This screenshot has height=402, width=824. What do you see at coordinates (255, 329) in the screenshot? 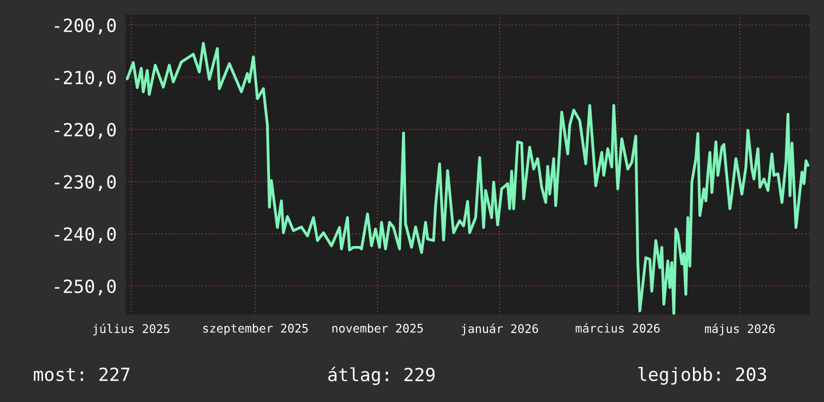
I see `x-tick-label: szeptember 2025` at bounding box center [255, 329].